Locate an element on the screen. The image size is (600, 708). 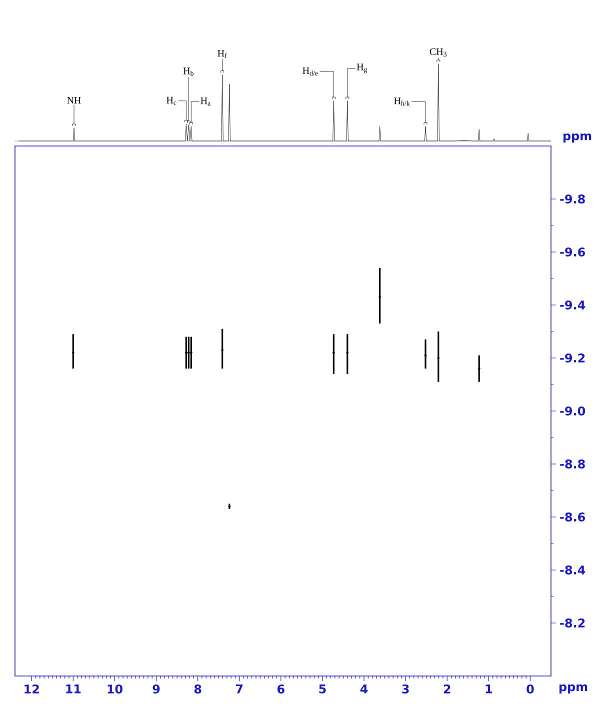
x-tick-label: 11 is located at coordinates (73, 689).